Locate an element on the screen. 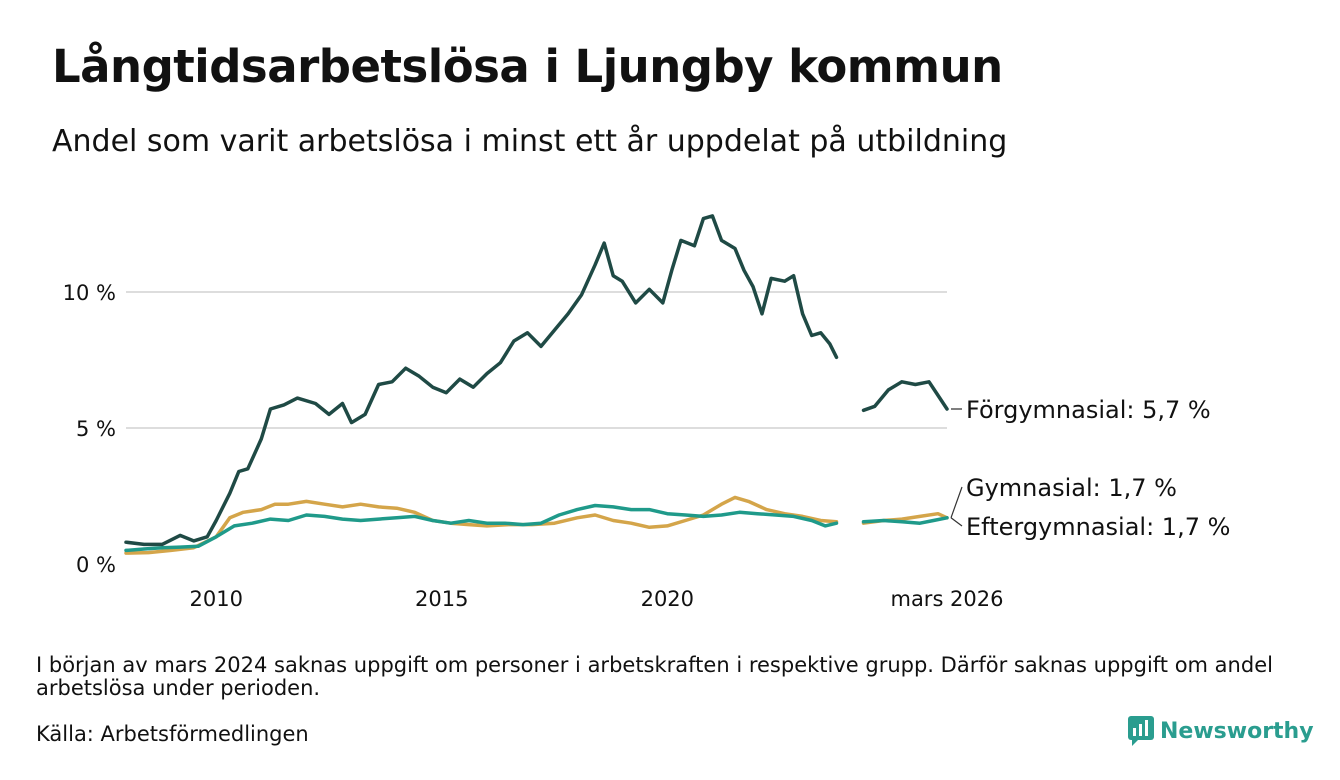 This screenshot has height=780, width=1340. chart-title: Långtidsarbetslösa i Ljungby kommun is located at coordinates (527, 66).